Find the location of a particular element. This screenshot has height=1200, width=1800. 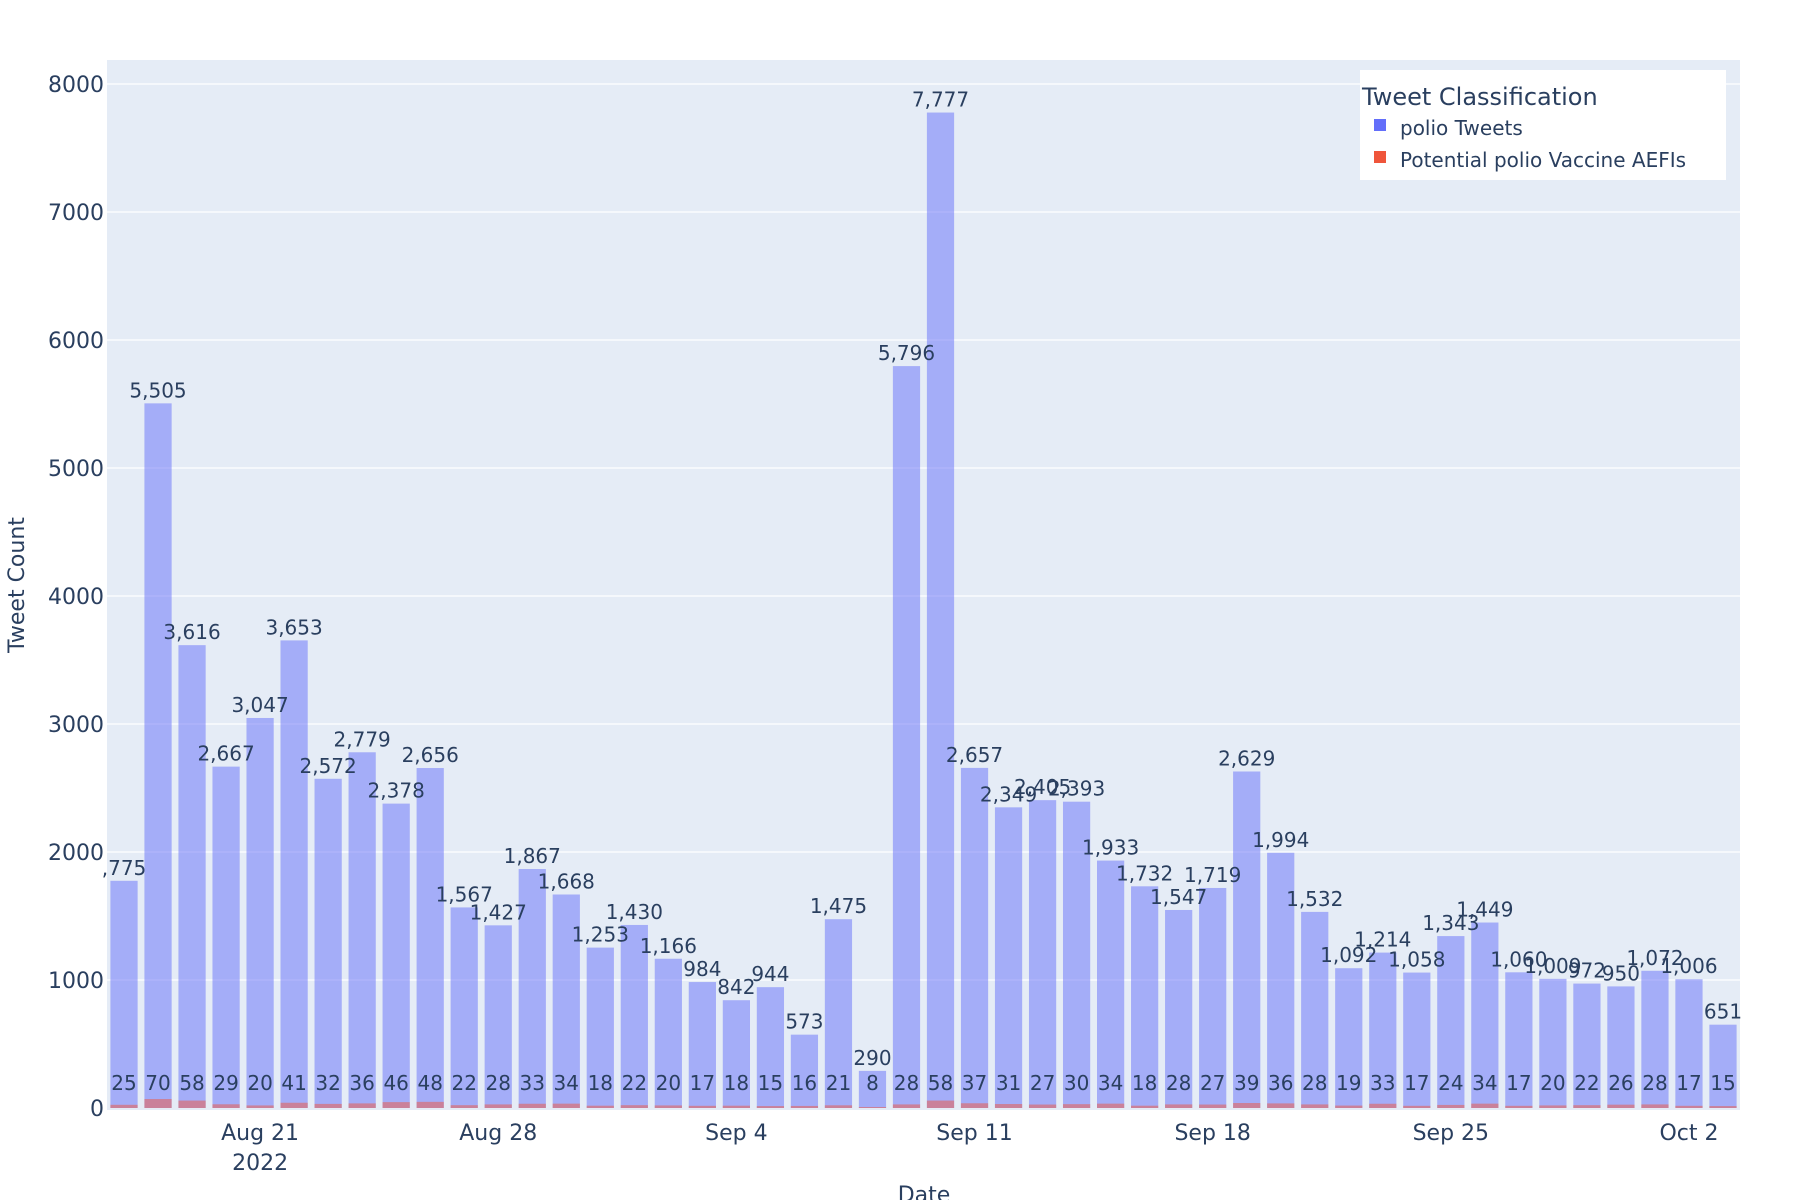

polio-tweets-value-label: 3,653 is located at coordinates (293, 627).